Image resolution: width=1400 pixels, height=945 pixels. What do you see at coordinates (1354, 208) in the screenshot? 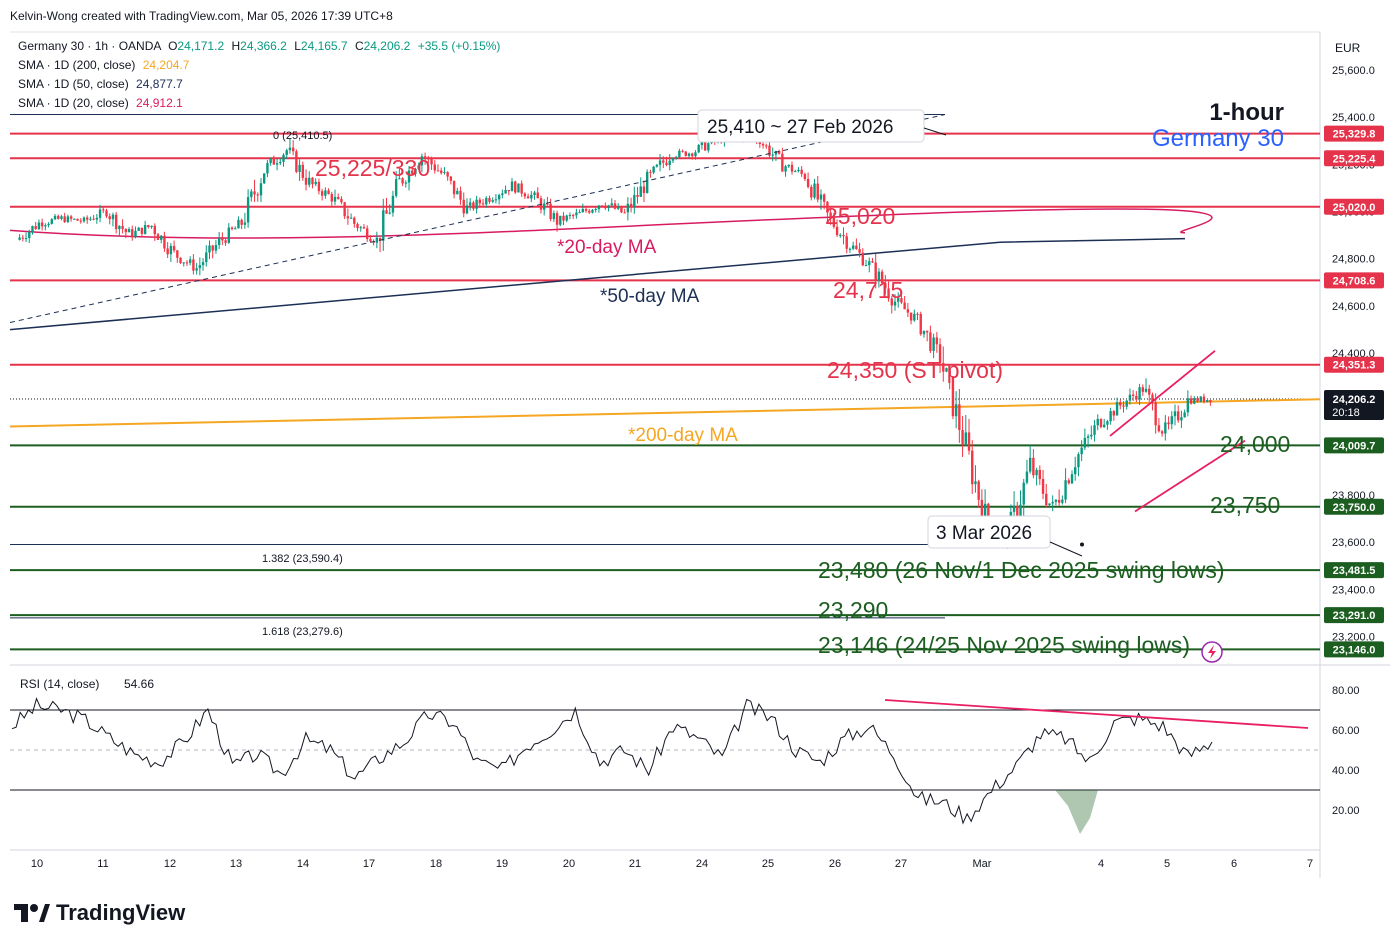
I see `level-tag-label: 25,020.0` at bounding box center [1354, 208].